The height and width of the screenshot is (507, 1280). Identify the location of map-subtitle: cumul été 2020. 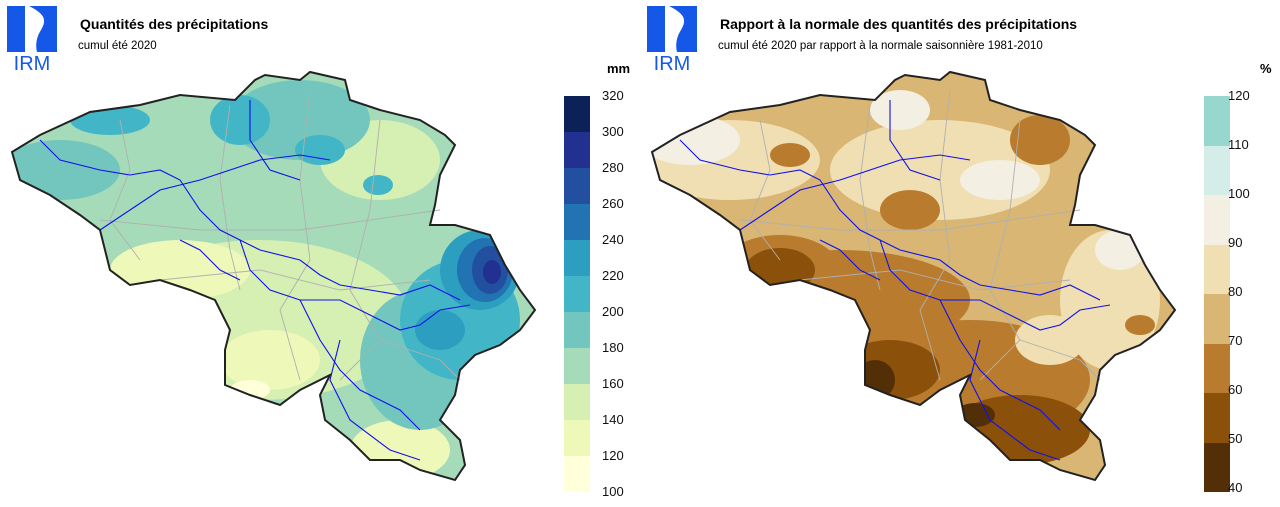
(117, 46).